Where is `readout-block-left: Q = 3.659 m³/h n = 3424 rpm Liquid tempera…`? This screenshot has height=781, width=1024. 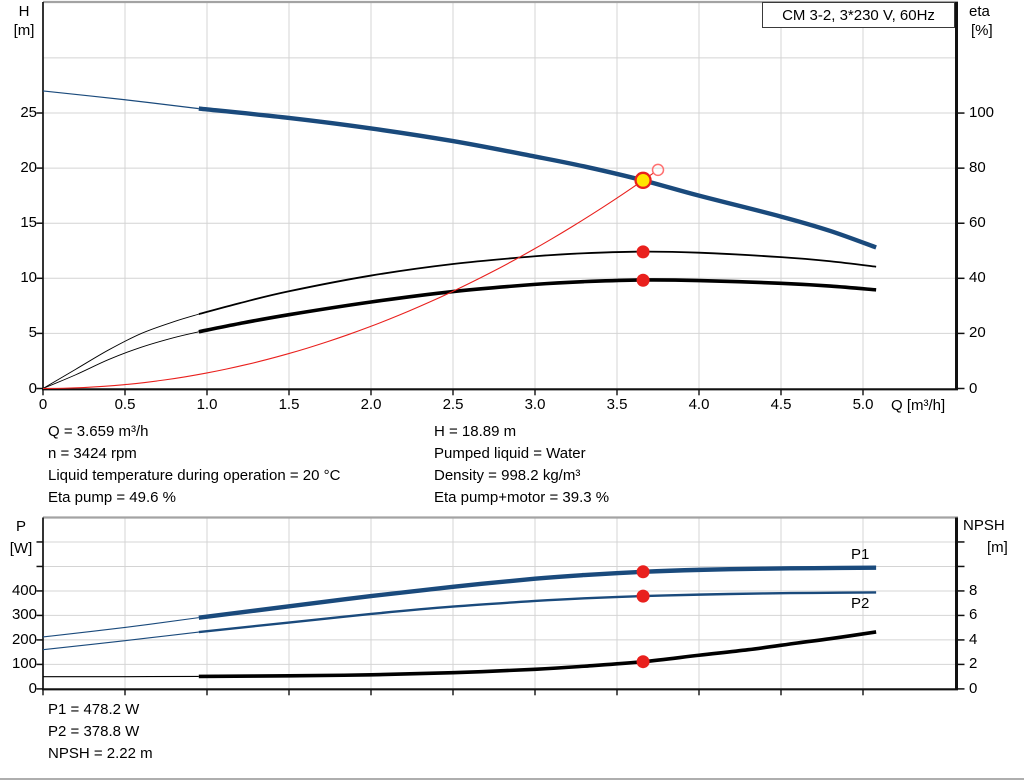
readout-block-left: Q = 3.659 m³/h n = 3424 rpm Liquid tempera… is located at coordinates (194, 465).